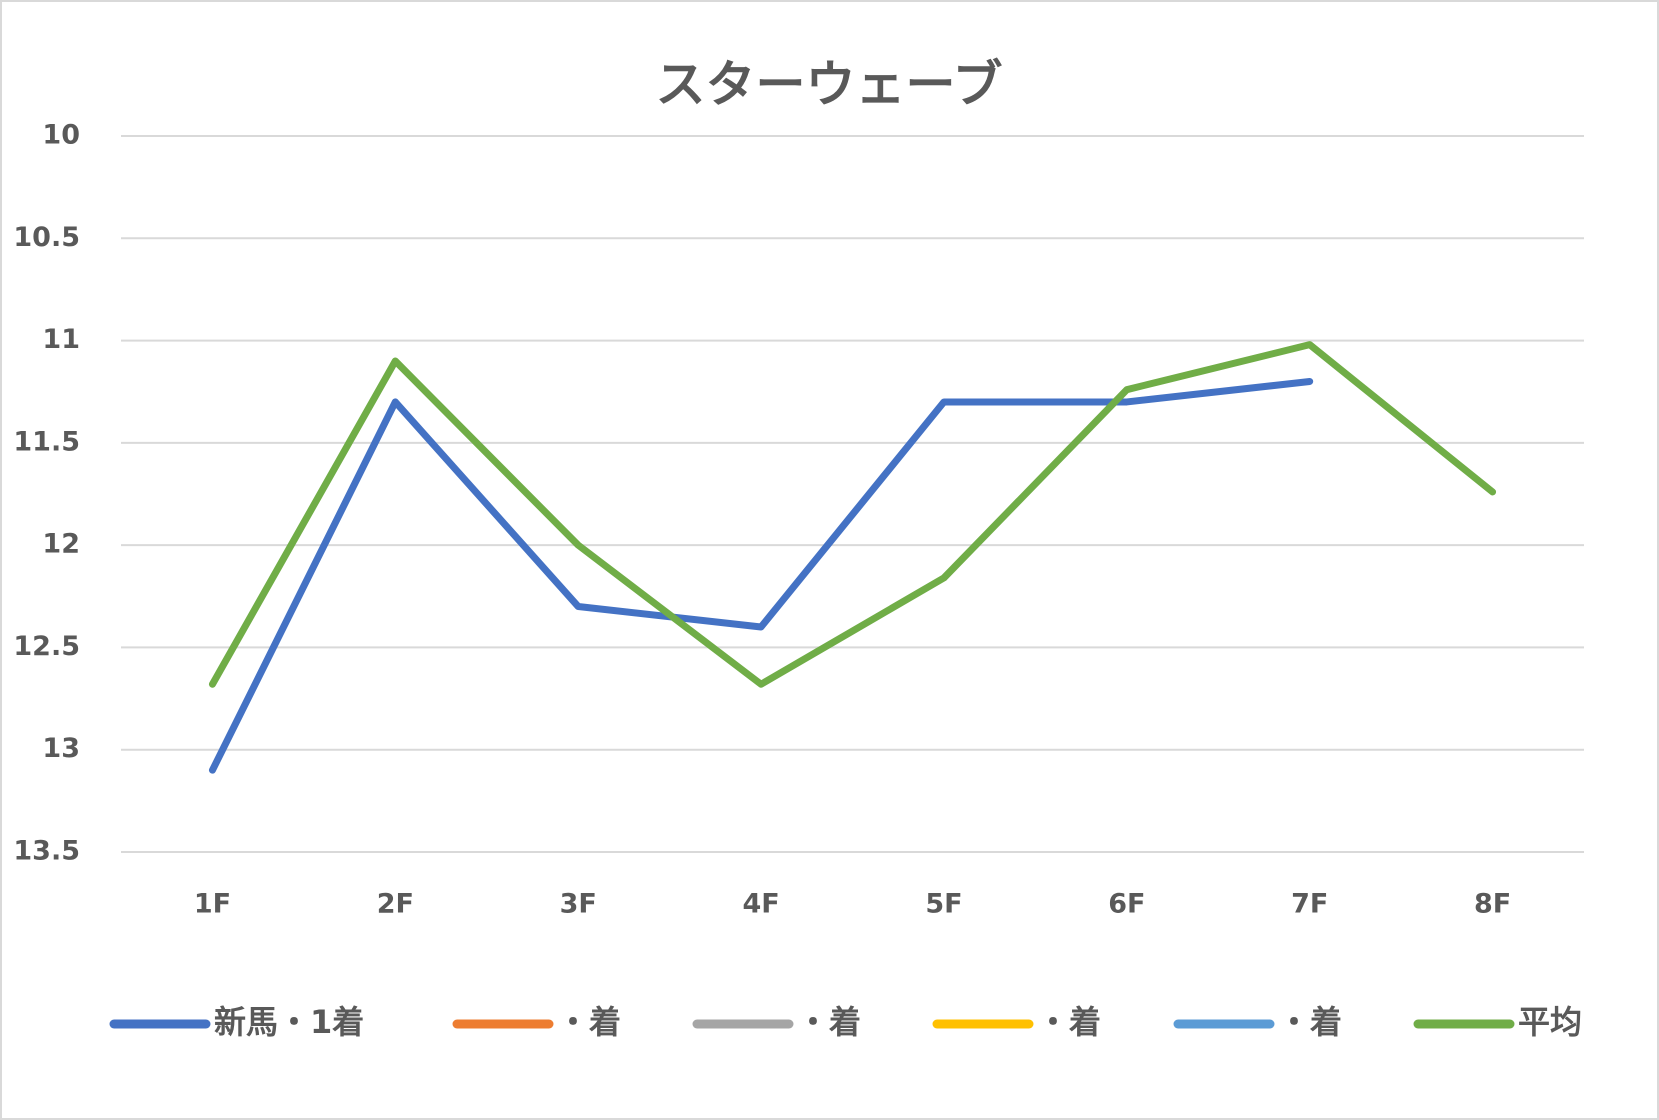  What do you see at coordinates (61, 339) in the screenshot?
I see `y-tick-label: 11` at bounding box center [61, 339].